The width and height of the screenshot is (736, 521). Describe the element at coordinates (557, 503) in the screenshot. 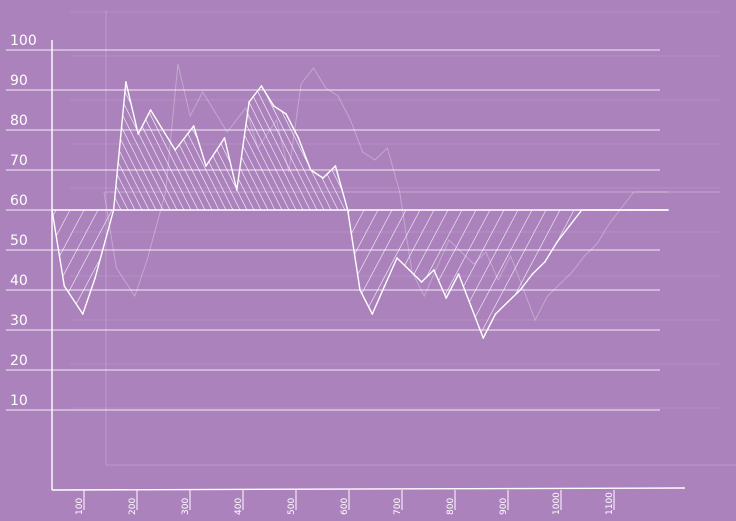

I see `x-tick-label: 1000` at that location.